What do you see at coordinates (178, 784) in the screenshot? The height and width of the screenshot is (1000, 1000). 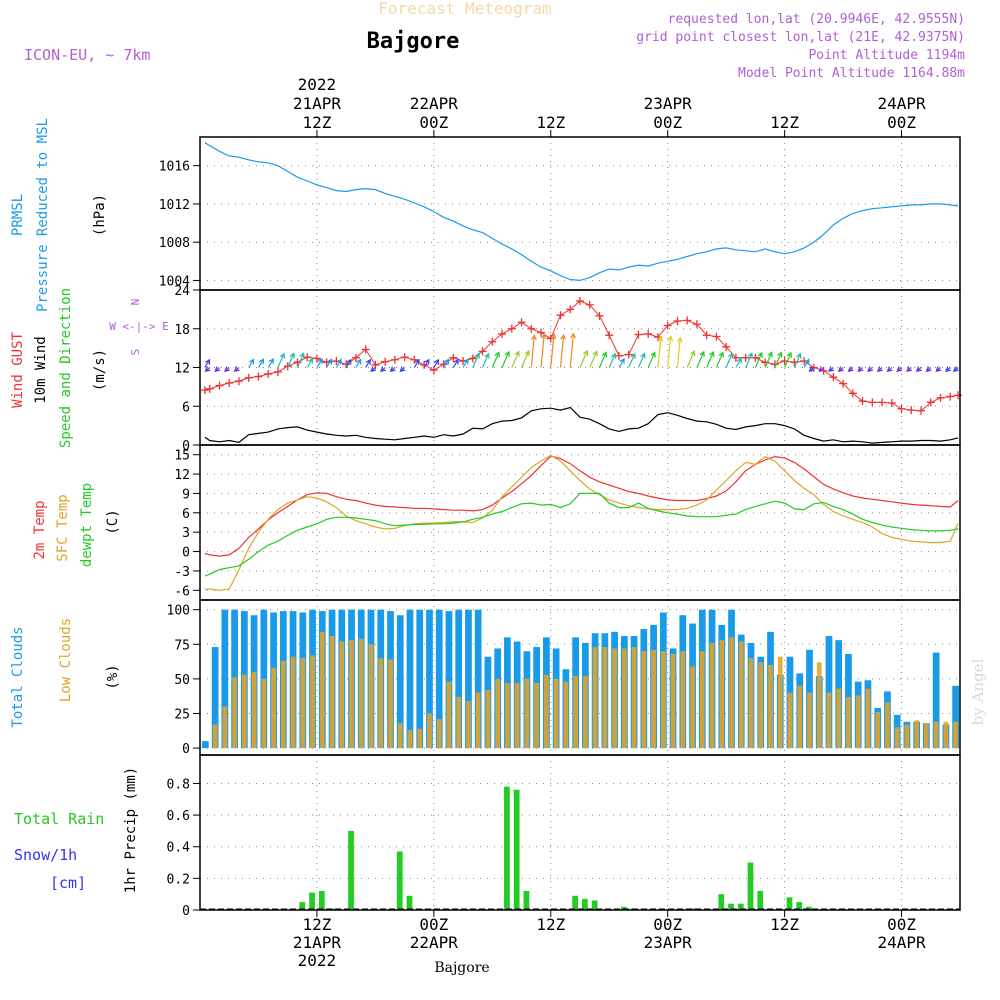 I see `precip-ytick-label: 0.8` at bounding box center [178, 784].